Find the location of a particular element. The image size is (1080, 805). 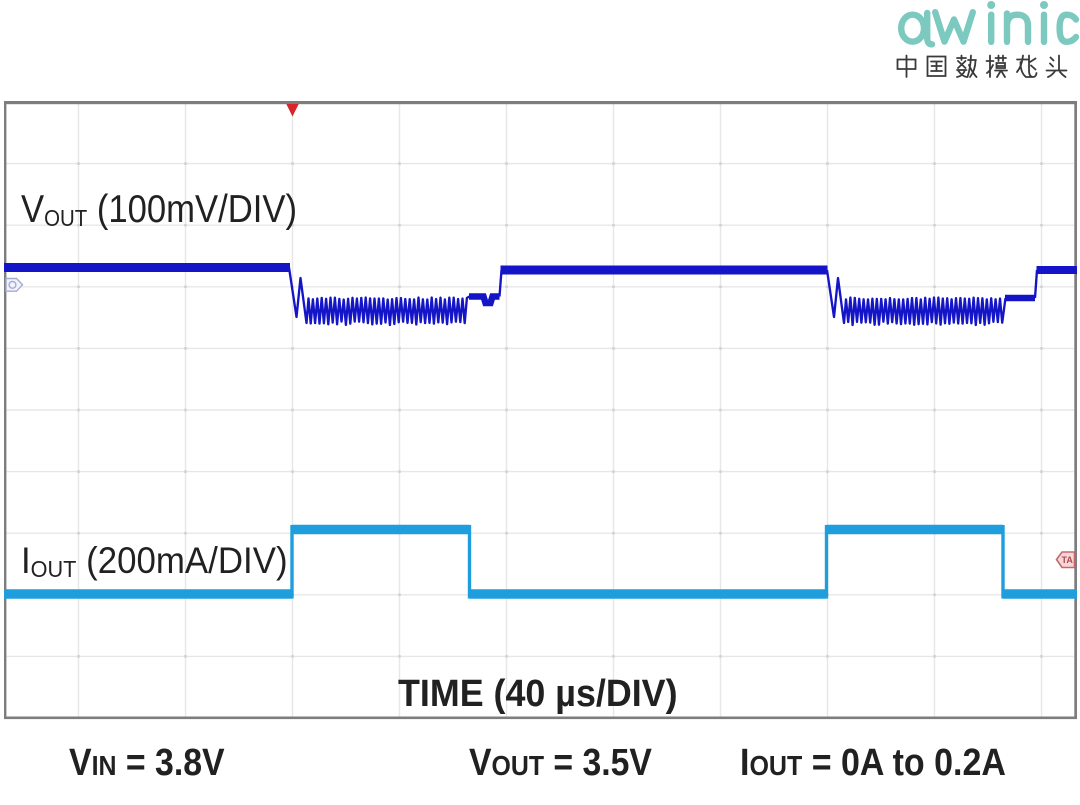

svg-text: TA is located at coordinates (1068, 560).